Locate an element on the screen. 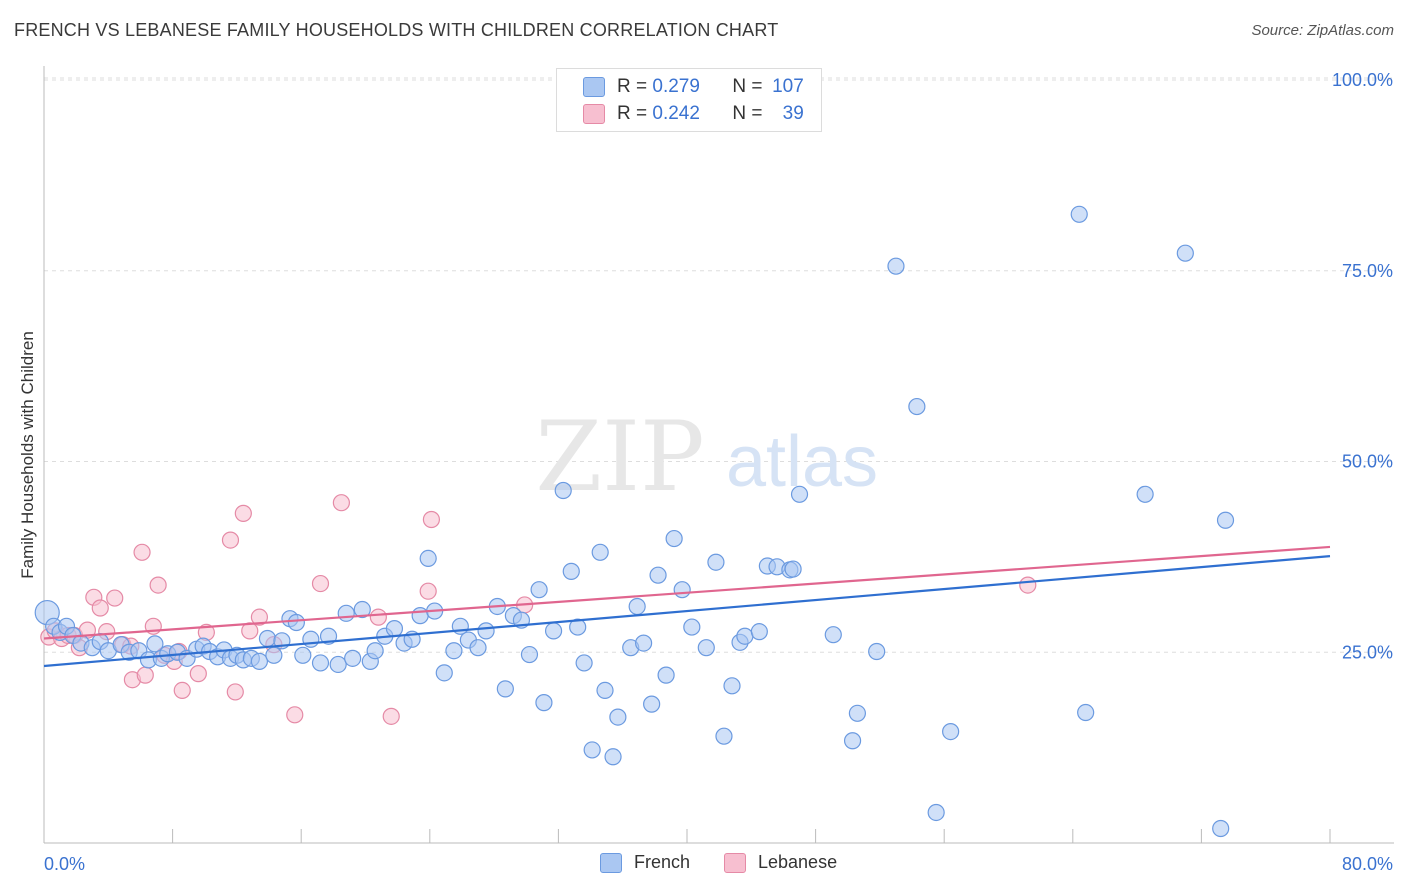 The height and width of the screenshot is (892, 1406). x-tick-label: 80.0% is located at coordinates (1367, 864).